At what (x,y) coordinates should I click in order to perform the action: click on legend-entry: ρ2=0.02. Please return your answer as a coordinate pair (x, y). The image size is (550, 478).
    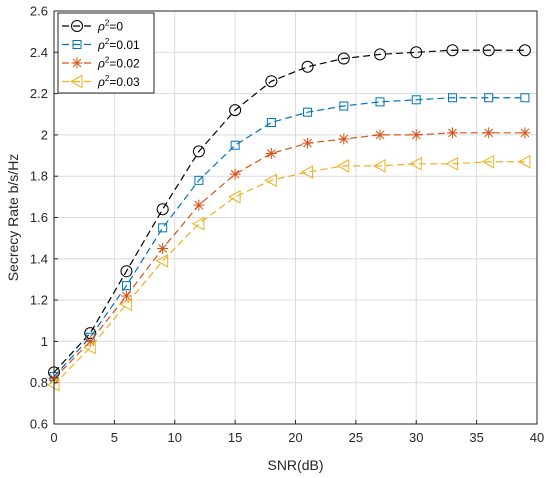
    Looking at the image, I should click on (101, 63).